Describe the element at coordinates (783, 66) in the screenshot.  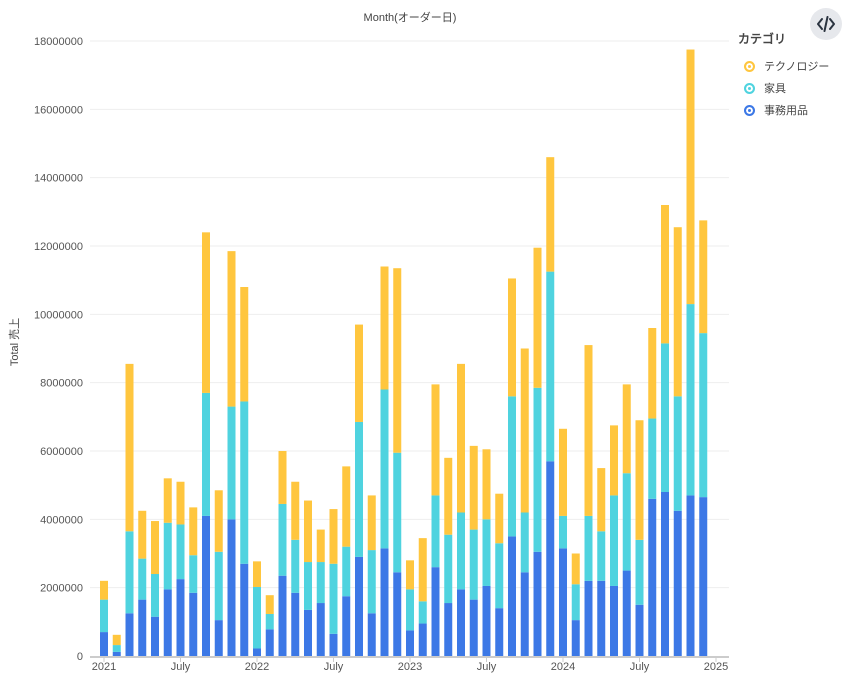
I see `legend-item: テクノロジー` at that location.